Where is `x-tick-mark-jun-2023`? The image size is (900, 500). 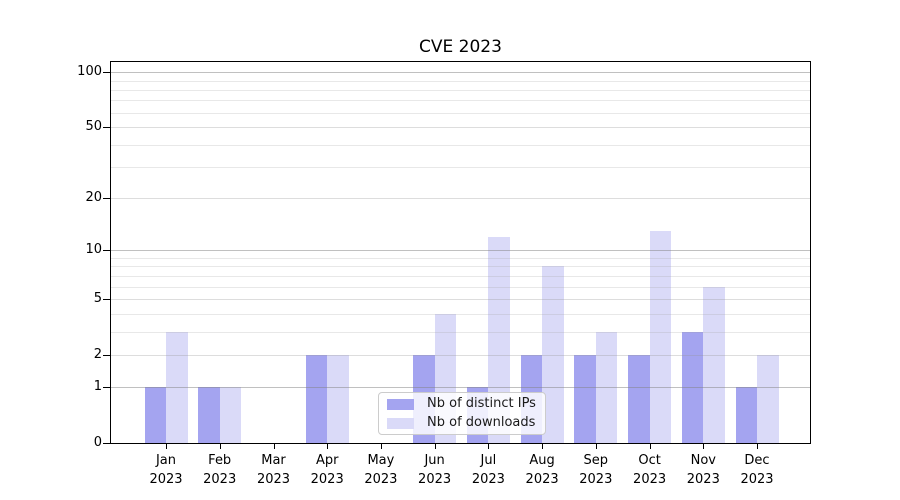
x-tick-mark-jun-2023 is located at coordinates (435, 446).